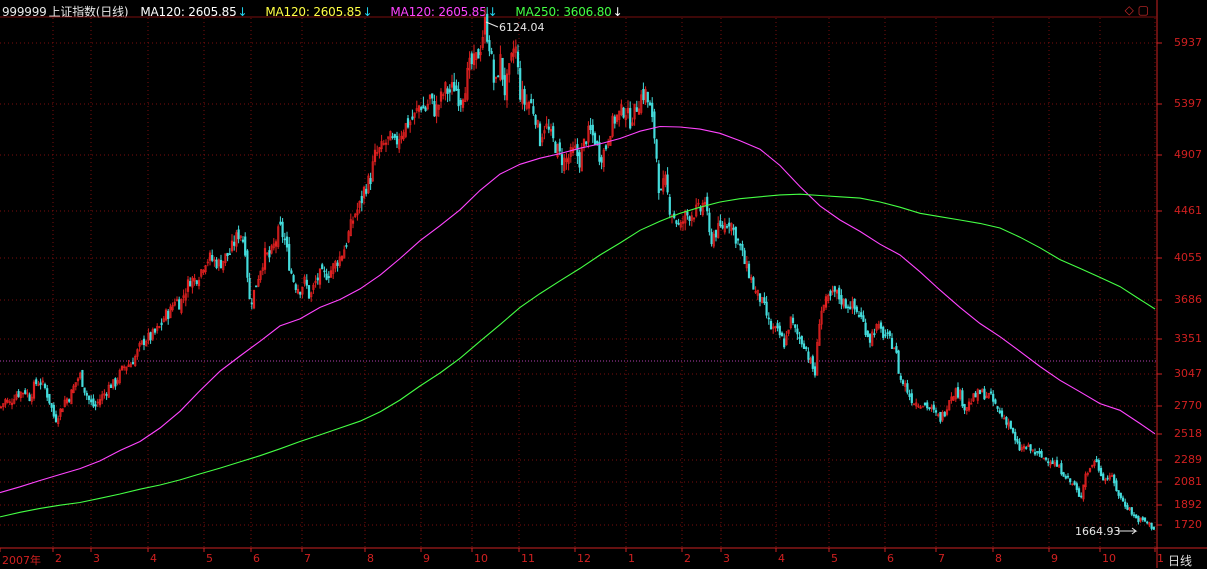  Describe the element at coordinates (998, 558) in the screenshot. I see `x-tick-label: 8` at that location.